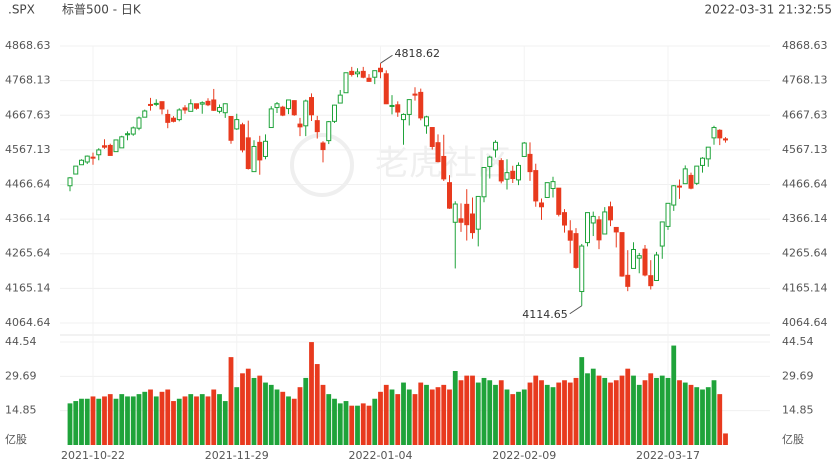  What do you see at coordinates (237, 455) in the screenshot?
I see `x-tick-label: 2021-11-29` at bounding box center [237, 455].